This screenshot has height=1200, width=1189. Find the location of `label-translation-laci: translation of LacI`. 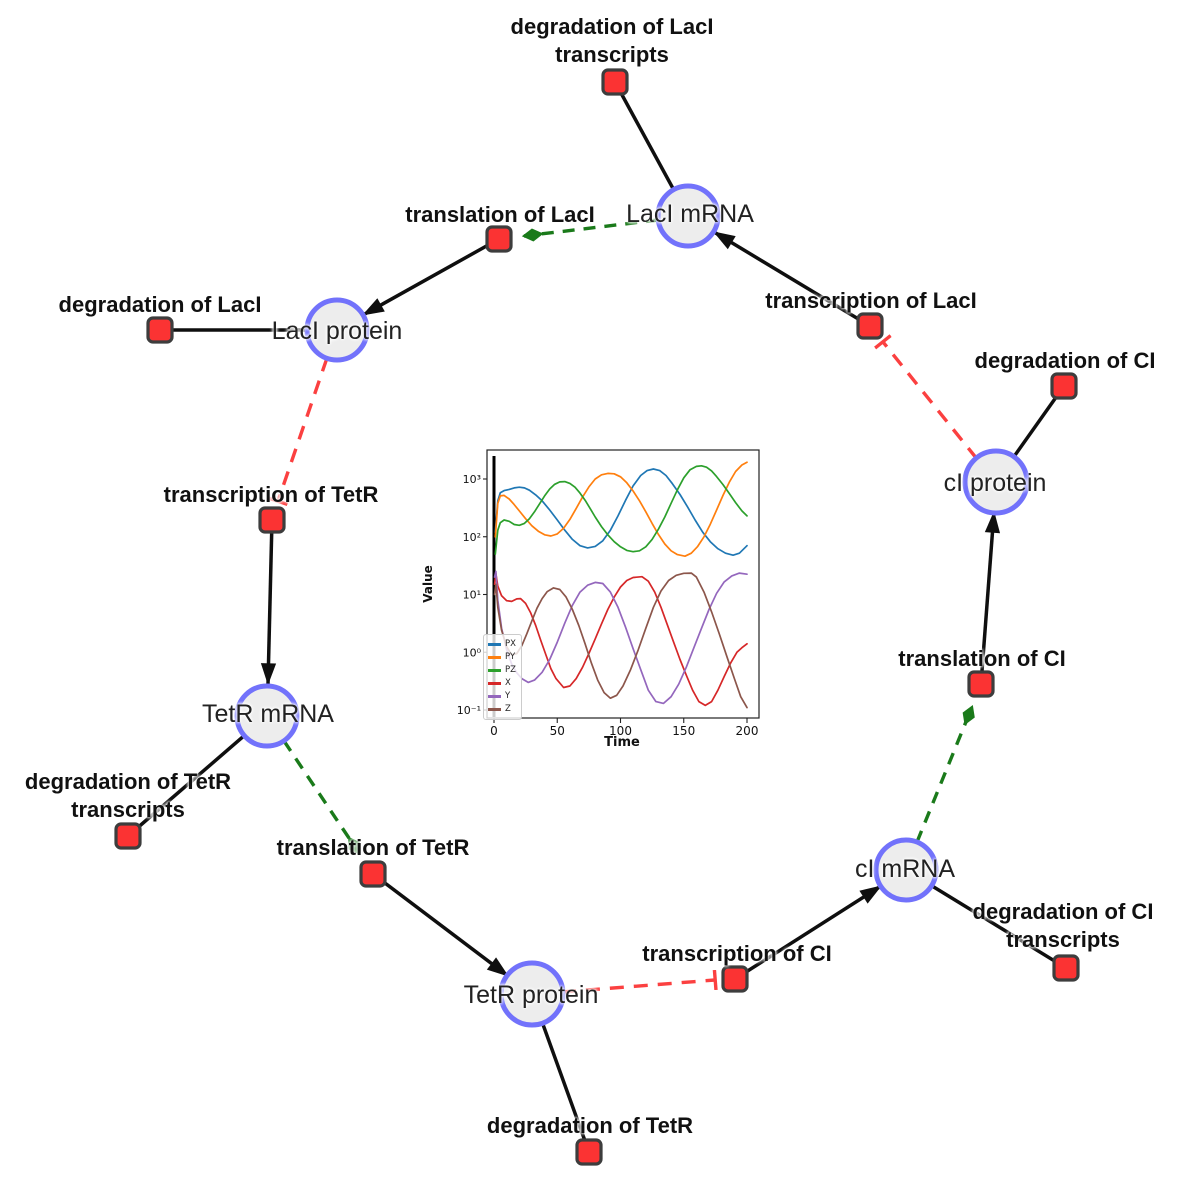

label-translation-laci: translation of LacI is located at coordinates (500, 214).